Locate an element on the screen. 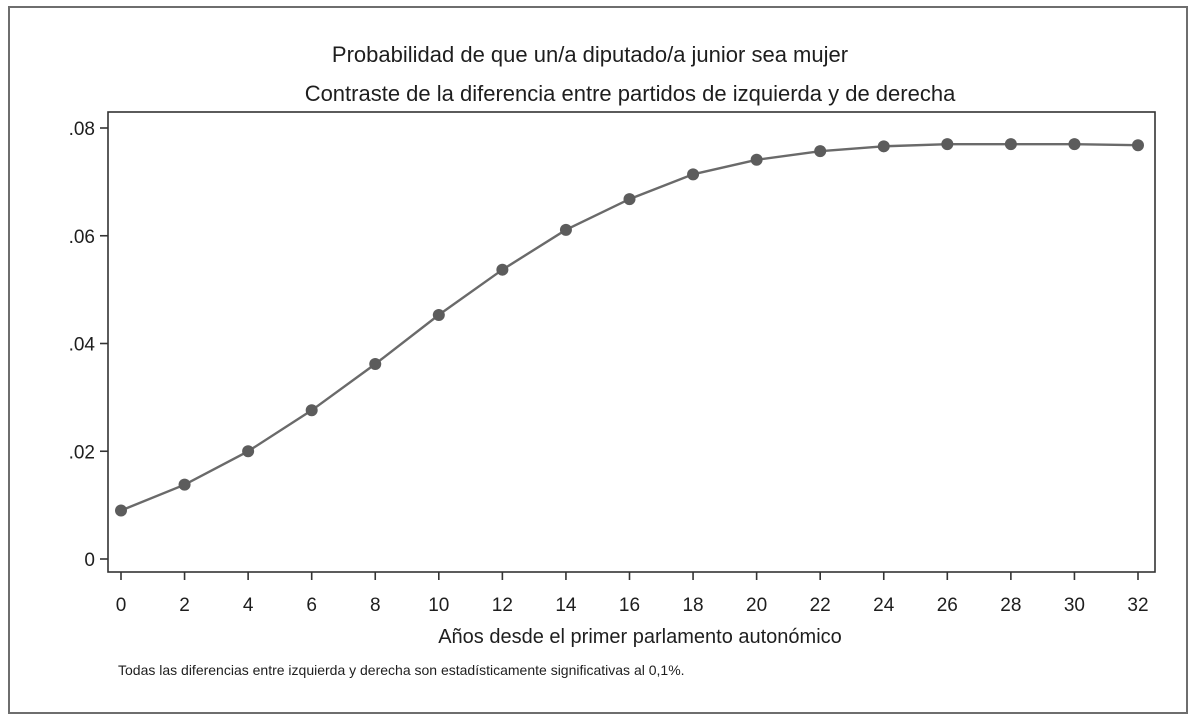 The height and width of the screenshot is (727, 1200). x-tick-label: 6 is located at coordinates (311, 605).